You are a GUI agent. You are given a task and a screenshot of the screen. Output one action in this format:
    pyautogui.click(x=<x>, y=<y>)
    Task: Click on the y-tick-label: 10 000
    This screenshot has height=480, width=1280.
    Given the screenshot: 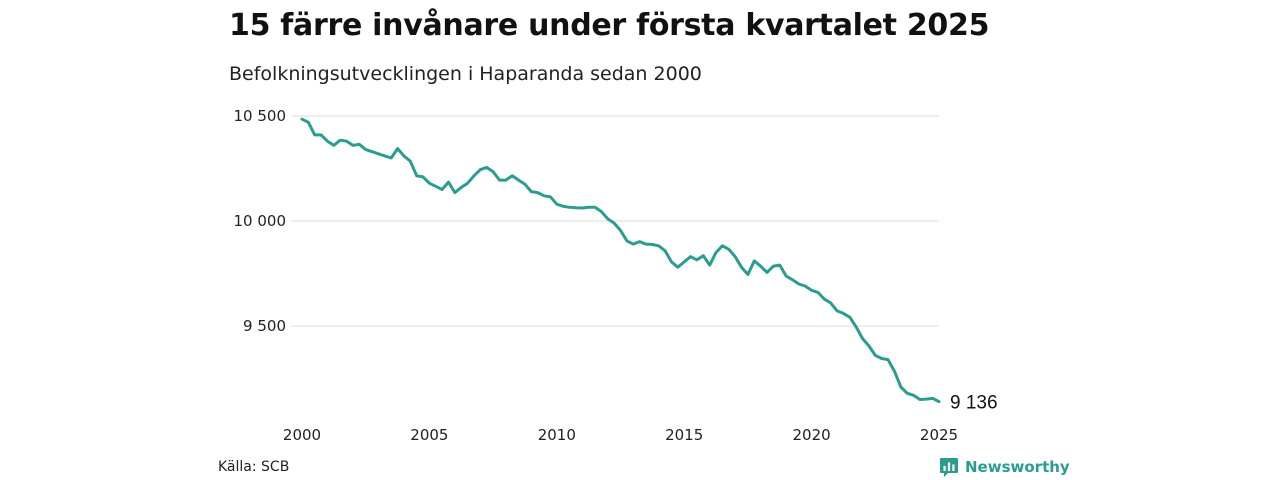 What is the action you would take?
    pyautogui.click(x=260, y=221)
    